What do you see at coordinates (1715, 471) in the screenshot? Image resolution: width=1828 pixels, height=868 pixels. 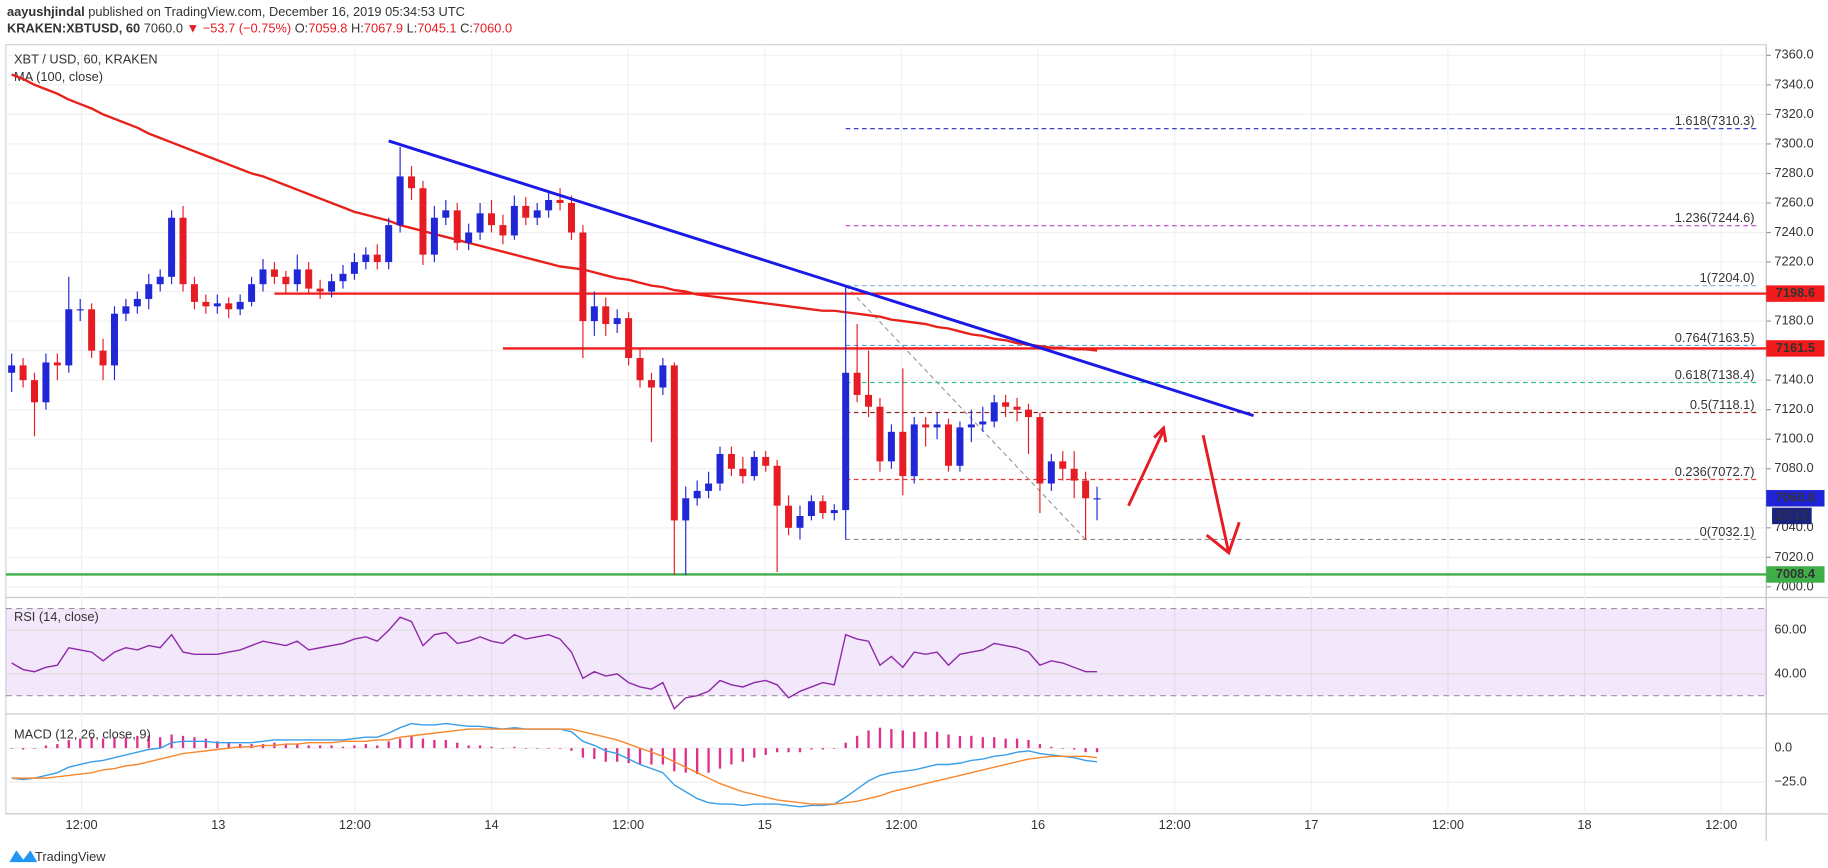 I see `fib-label: 0.236(7072.7)` at bounding box center [1715, 471].